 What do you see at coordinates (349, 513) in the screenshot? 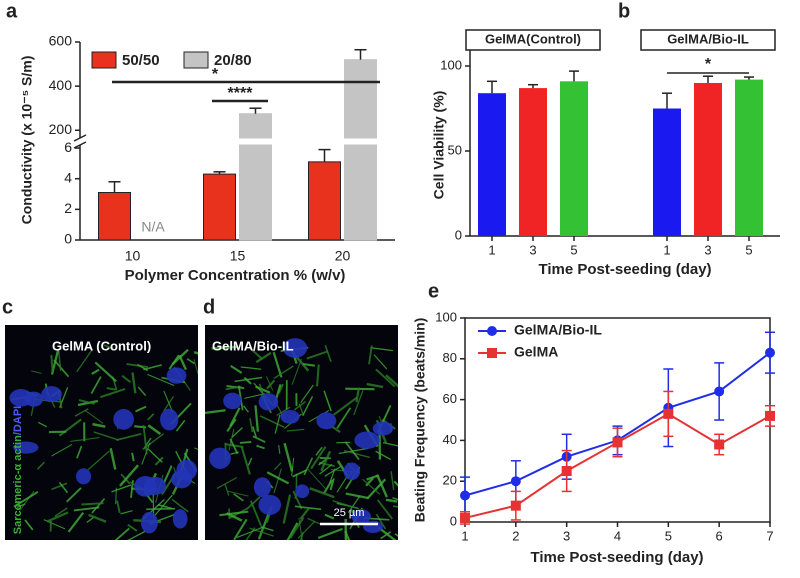
I see `scale-label: 25 µm` at bounding box center [349, 513].